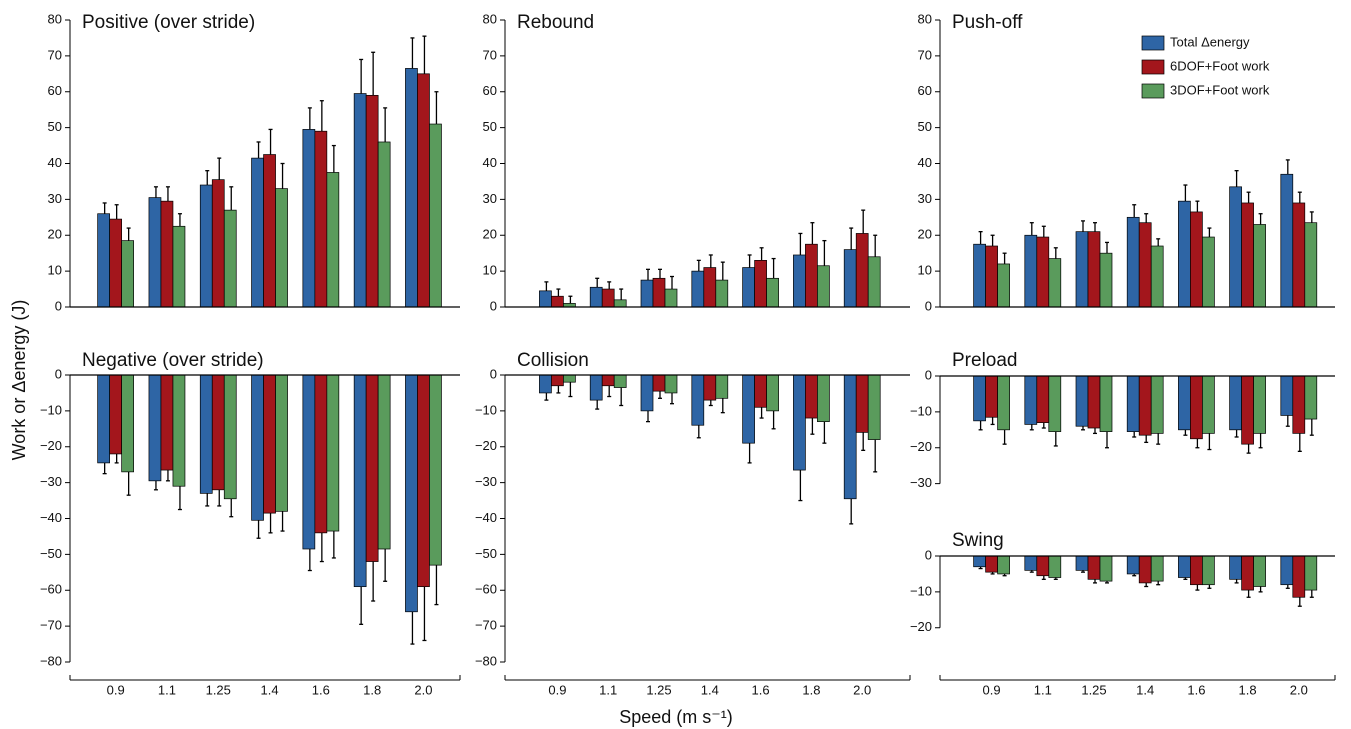 Image resolution: width=1351 pixels, height=729 pixels. What do you see at coordinates (270, 689) in the screenshot?
I see `x-tick-label: 1.4` at bounding box center [270, 689].